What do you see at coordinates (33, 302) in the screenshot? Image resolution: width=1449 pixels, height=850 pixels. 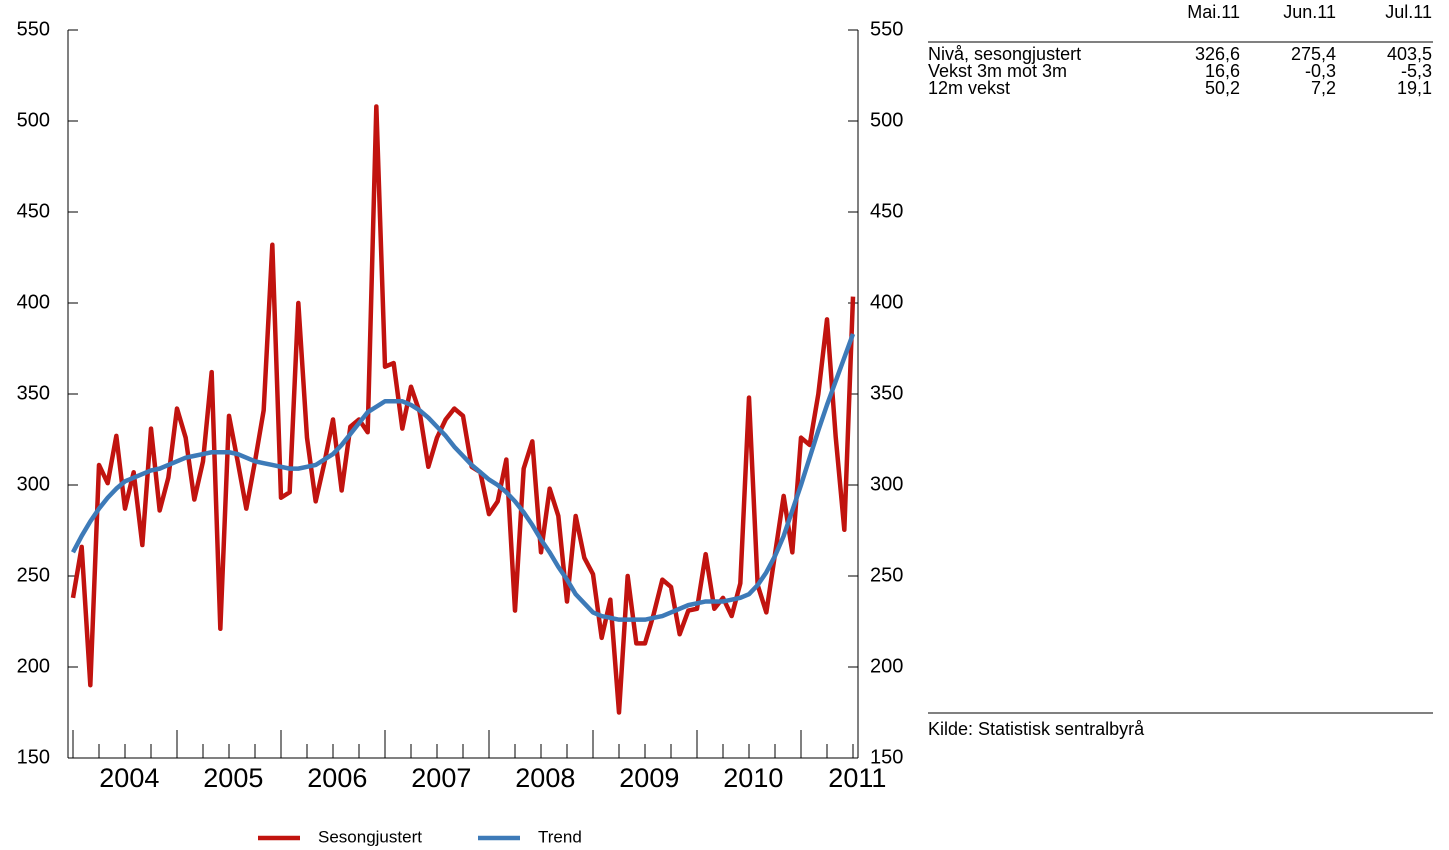 I see `y-tick-label: 400` at bounding box center [33, 302].